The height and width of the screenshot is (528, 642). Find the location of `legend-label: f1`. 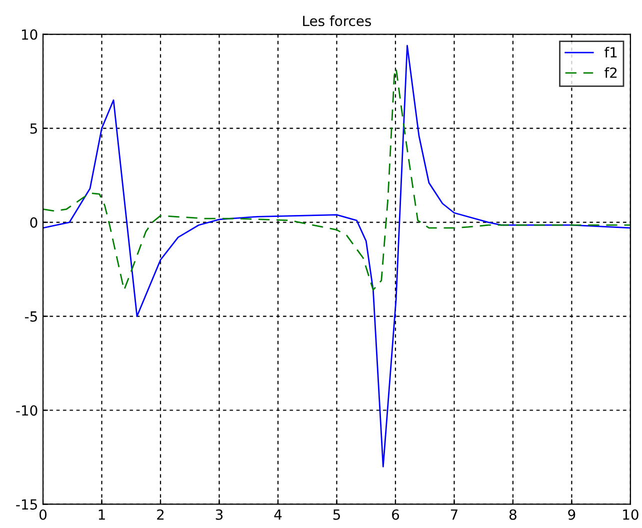

legend-label: f1 is located at coordinates (610, 52).